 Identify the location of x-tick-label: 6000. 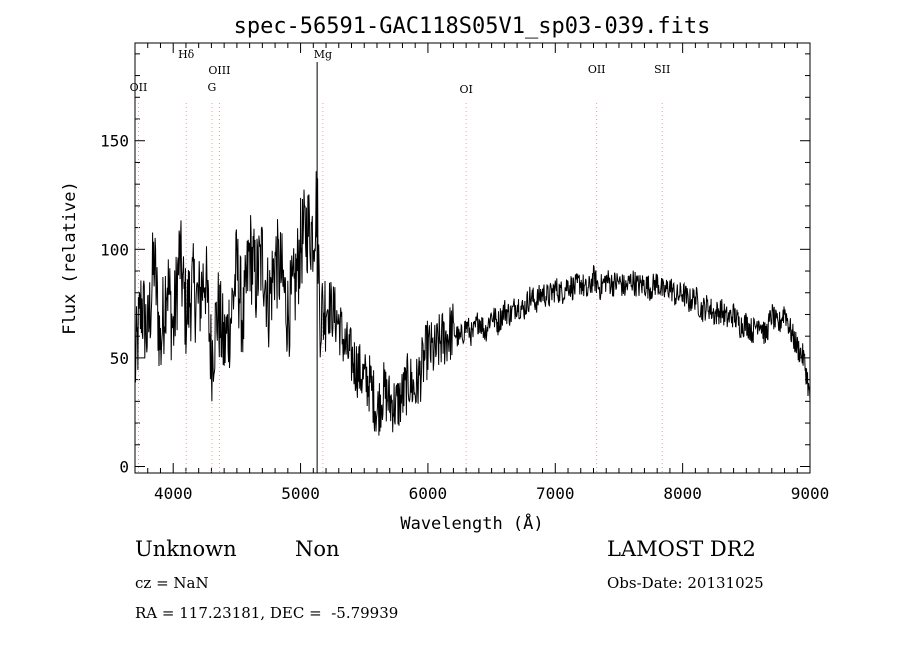
(428, 493).